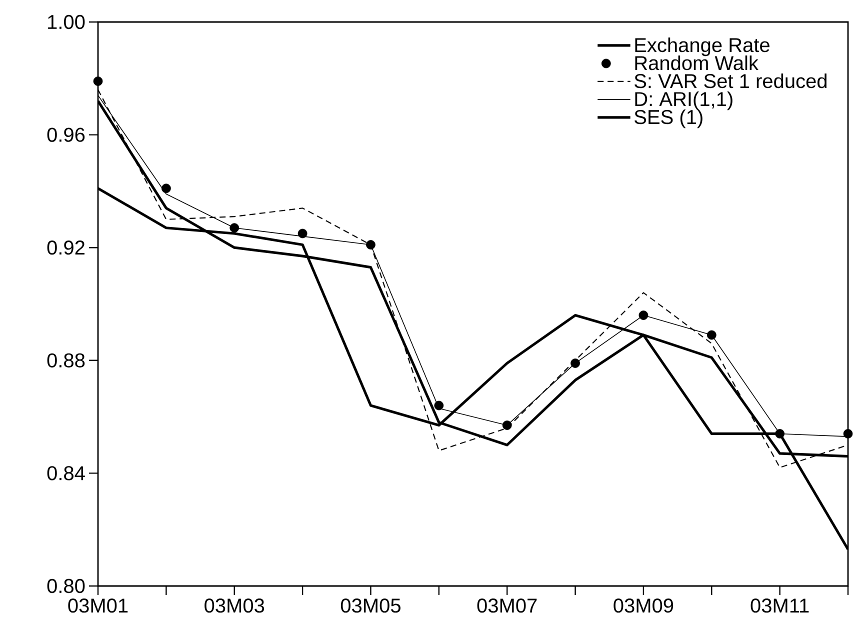 The image size is (853, 643). Describe the element at coordinates (668, 118) in the screenshot. I see `legend-label: SES (1)` at that location.